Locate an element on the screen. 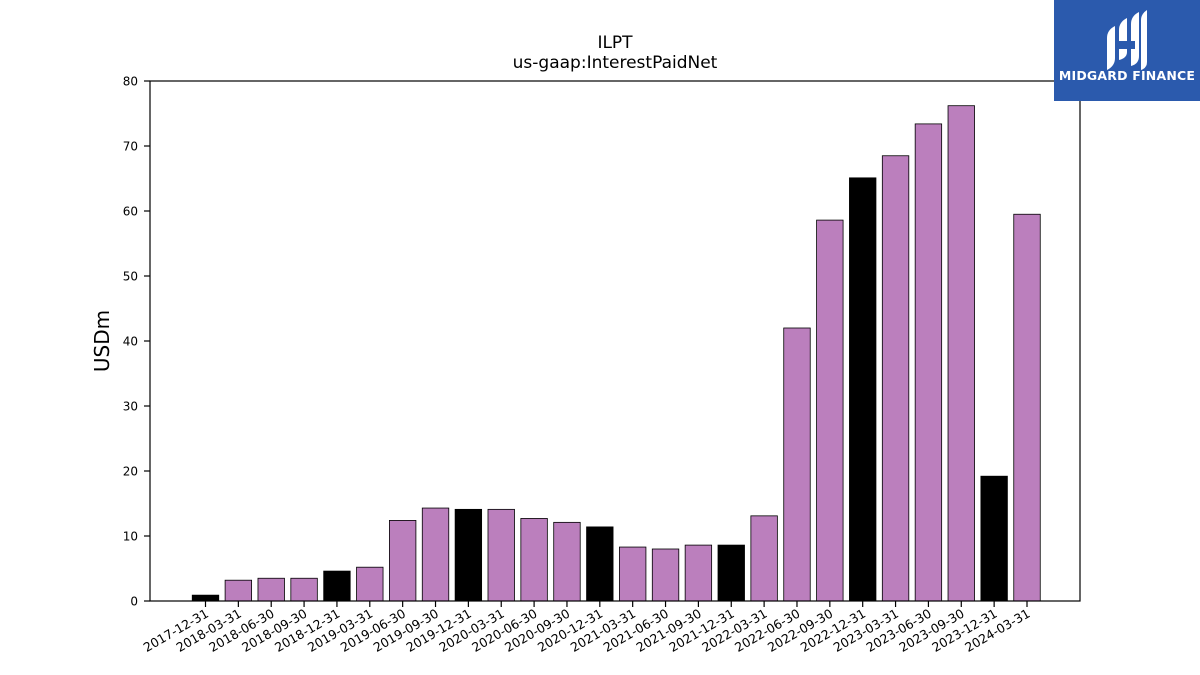 The image size is (1200, 675). y-tick-label: 20 is located at coordinates (130, 472).